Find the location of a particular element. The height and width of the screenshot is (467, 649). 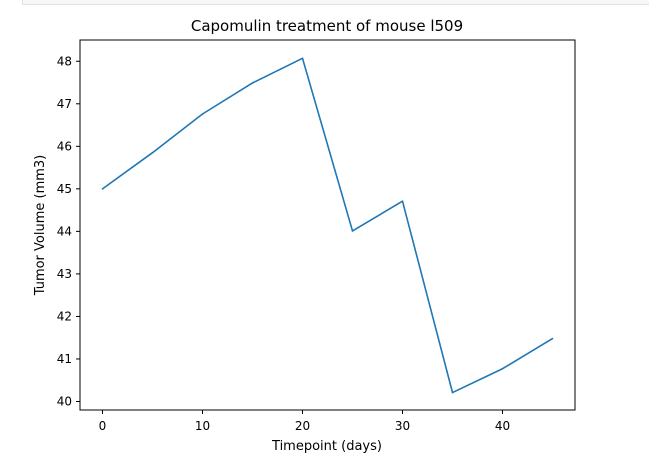

x-tick-label: 0 is located at coordinates (103, 426).